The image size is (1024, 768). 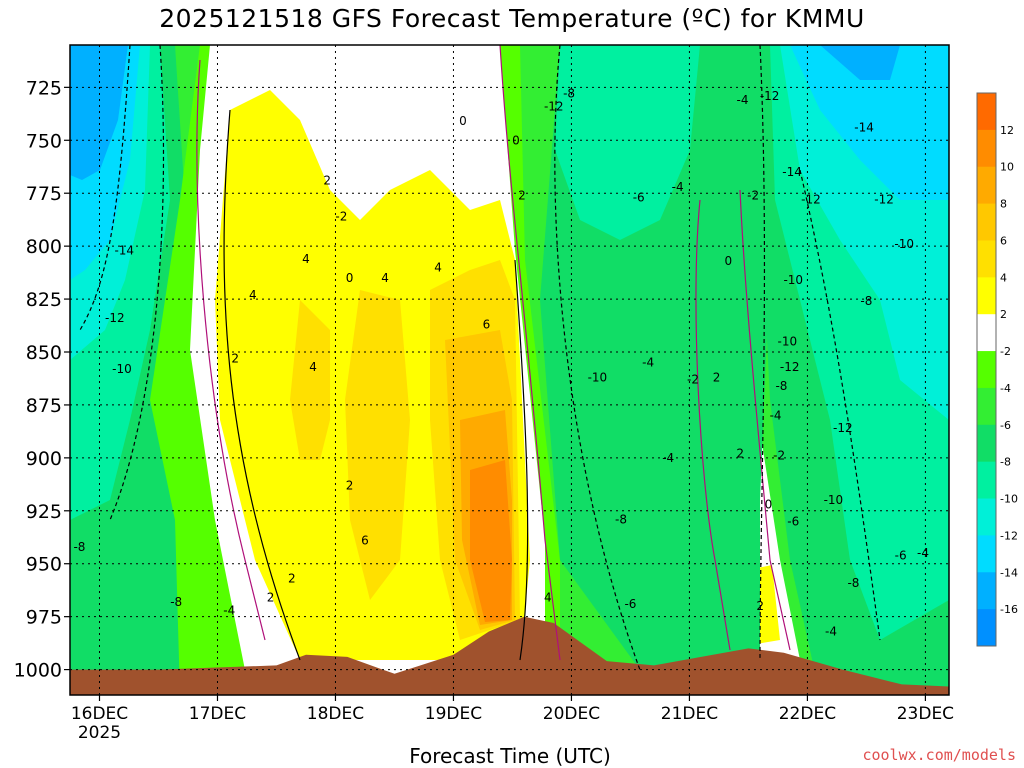 I want to click on x-tick-label: 23DEC, so click(x=925, y=714).